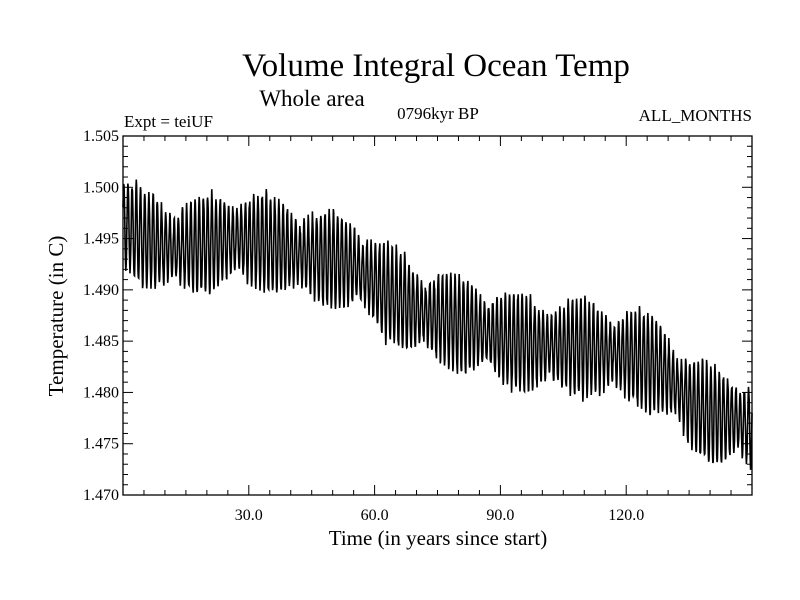  Describe the element at coordinates (500, 515) in the screenshot. I see `x-tick-label: 90.0` at that location.